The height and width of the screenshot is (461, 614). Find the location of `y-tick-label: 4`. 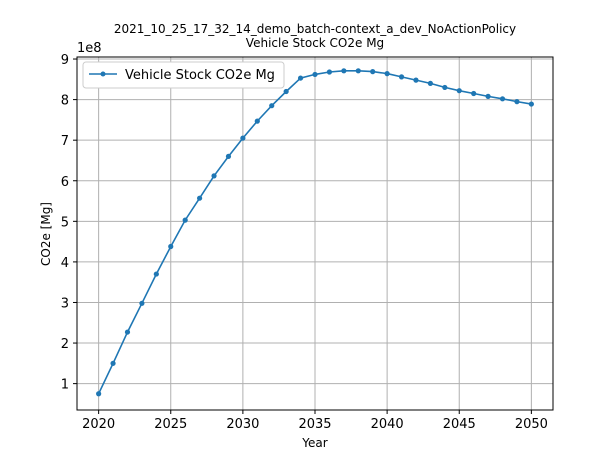

y-tick-label: 4 is located at coordinates (65, 263).